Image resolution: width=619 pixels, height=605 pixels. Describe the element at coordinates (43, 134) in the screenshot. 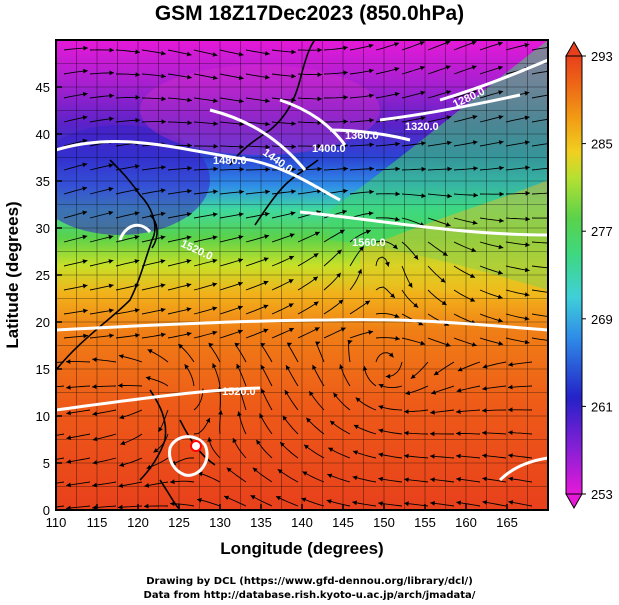

I see `y-tick-label: 40` at that location.